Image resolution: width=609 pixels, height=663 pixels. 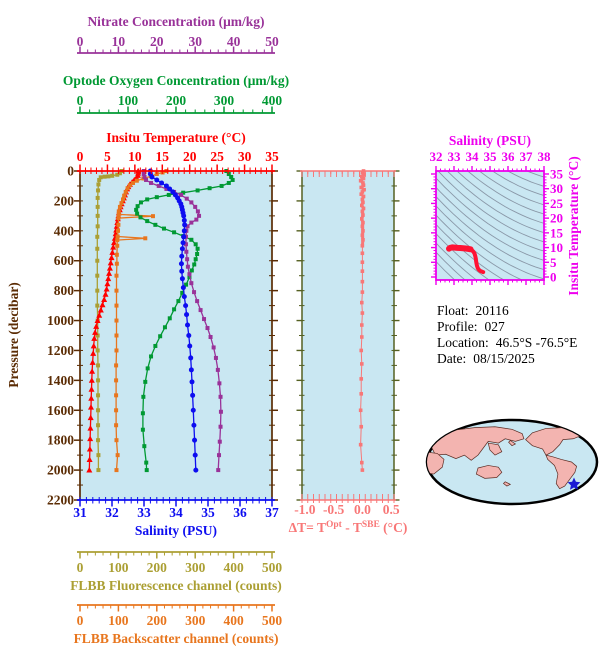 I want to click on tick-label: 2000, so click(x=60, y=470).